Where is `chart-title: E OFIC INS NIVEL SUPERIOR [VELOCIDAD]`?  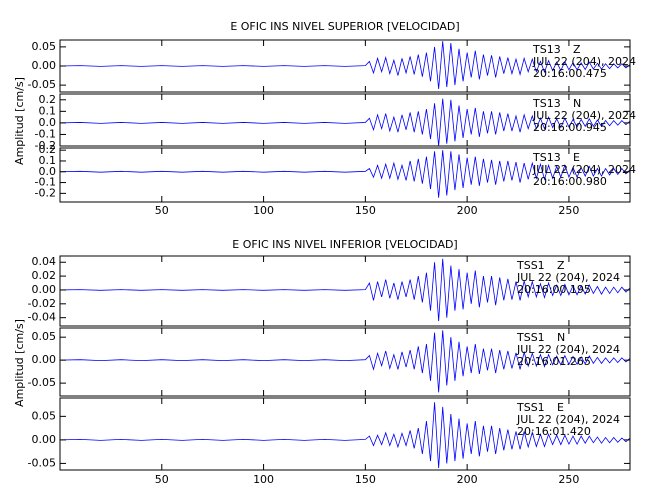 chart-title: E OFIC INS NIVEL SUPERIOR [VELOCIDAD] is located at coordinates (344, 26).